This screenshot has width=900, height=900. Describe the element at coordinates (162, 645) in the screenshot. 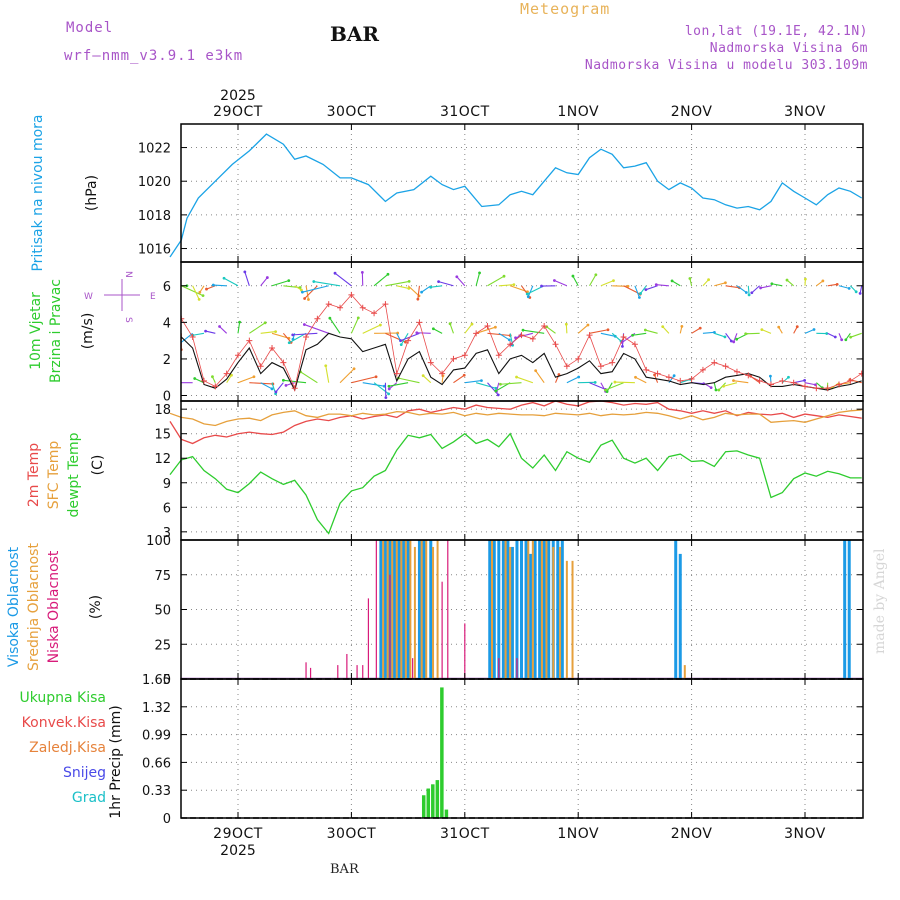

I see `y-tick-label: 25` at that location.